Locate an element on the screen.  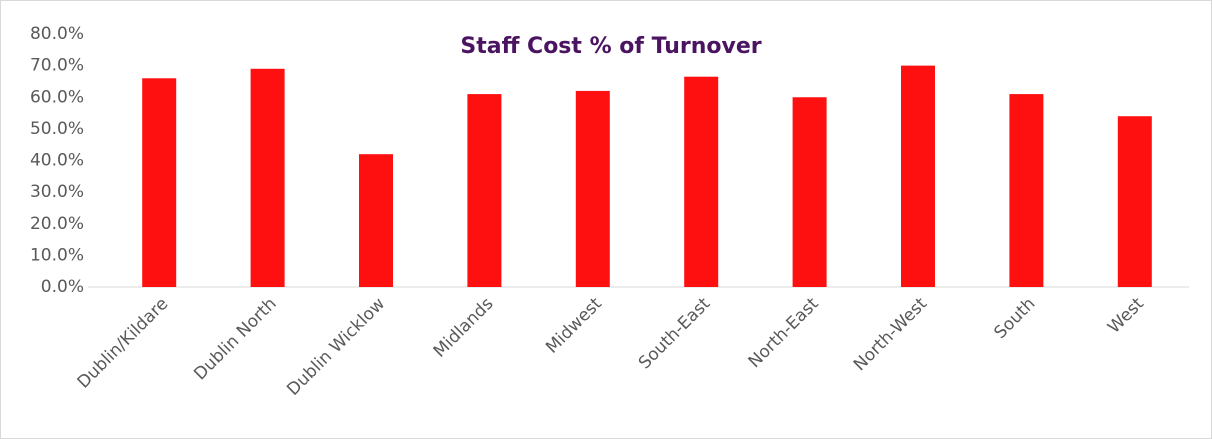
y-tick-label: 60.0% is located at coordinates (57, 97).